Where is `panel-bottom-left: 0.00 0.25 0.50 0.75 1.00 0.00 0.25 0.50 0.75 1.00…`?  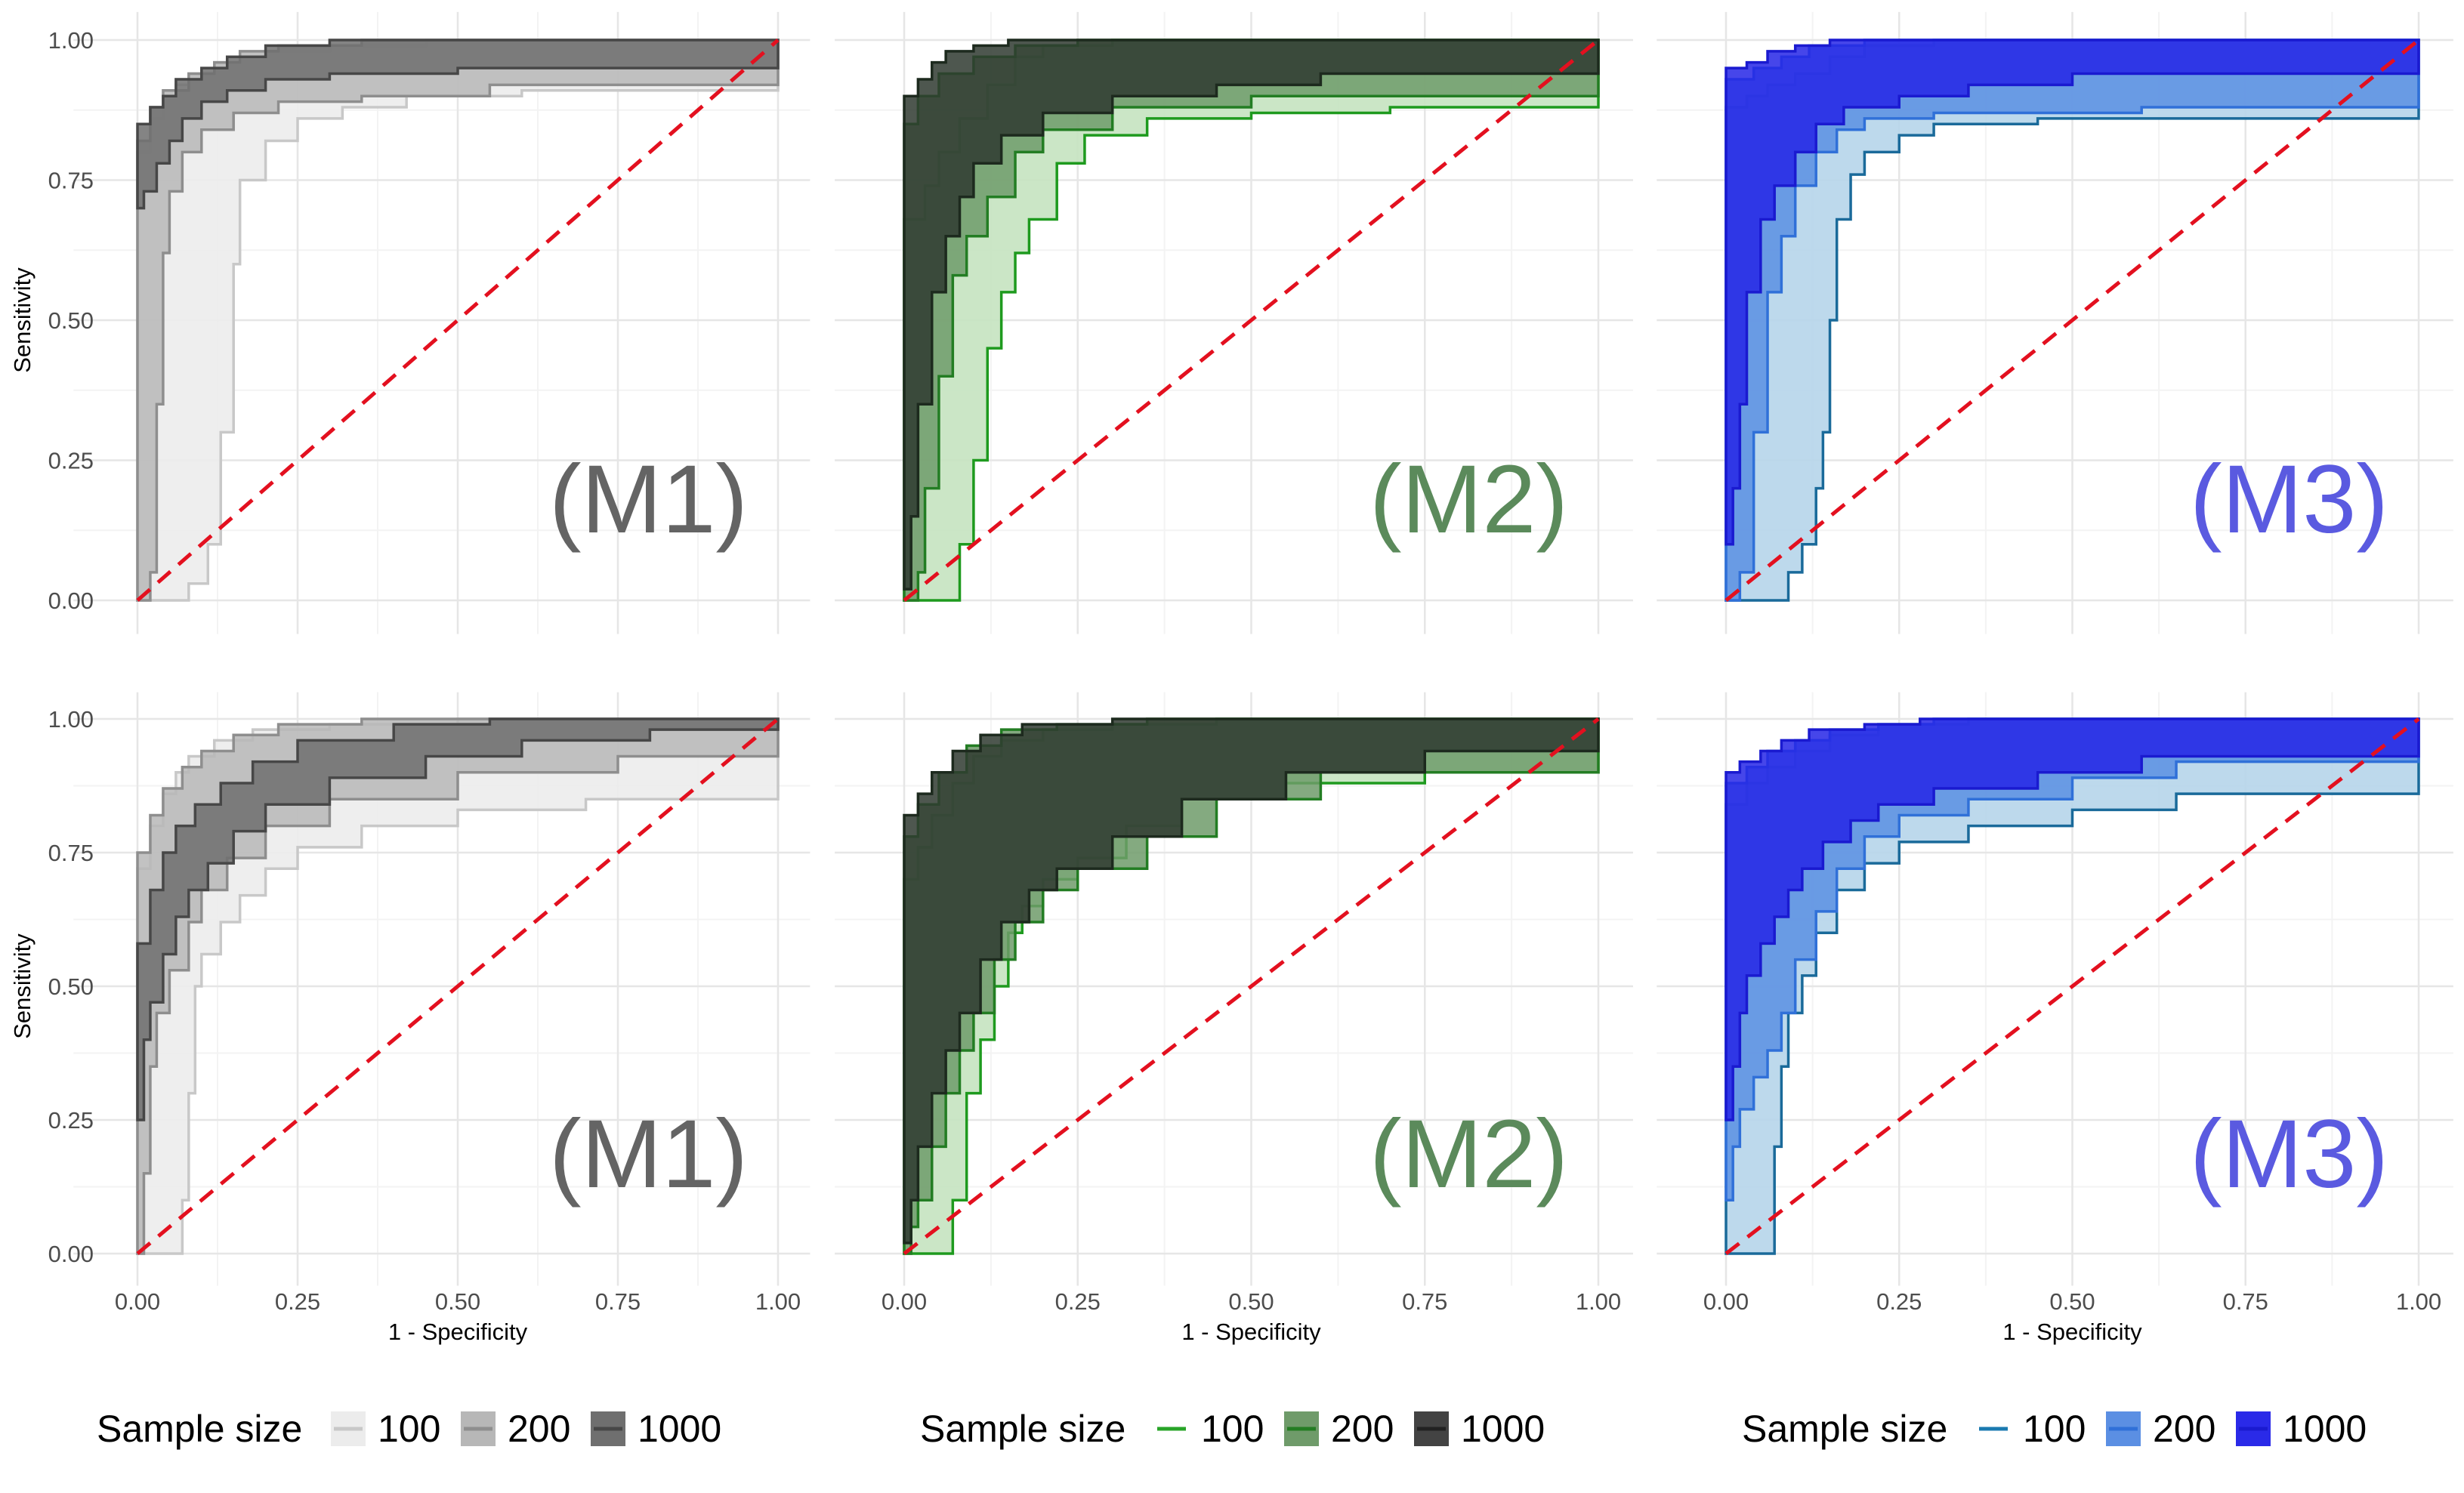
panel-bottom-left: 0.00 0.25 0.50 0.75 1.00 0.00 0.25 0.50 0.75 1.00… is located at coordinates (410, 1018).